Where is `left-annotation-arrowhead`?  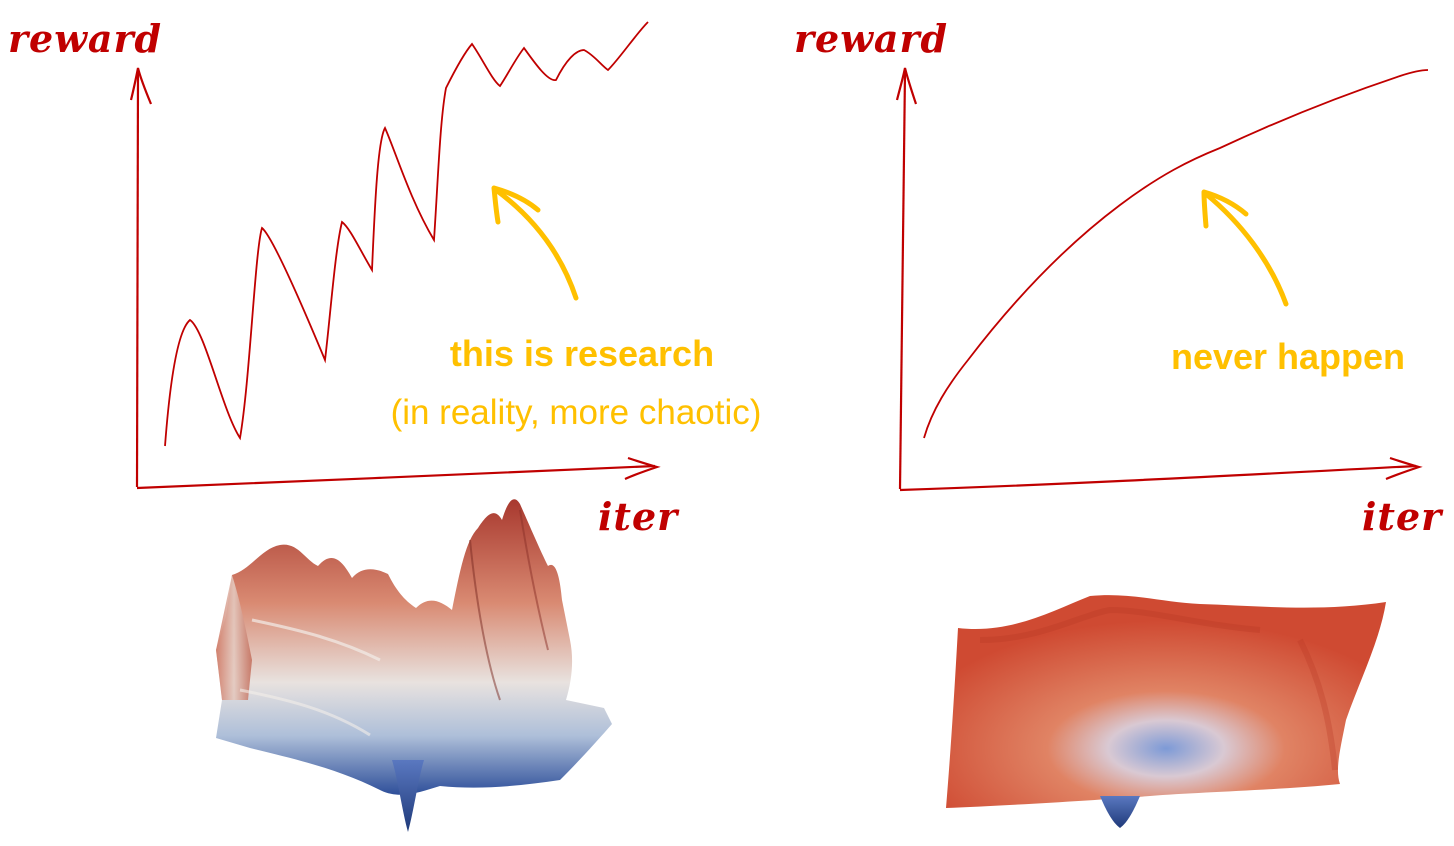 left-annotation-arrowhead is located at coordinates (516, 205).